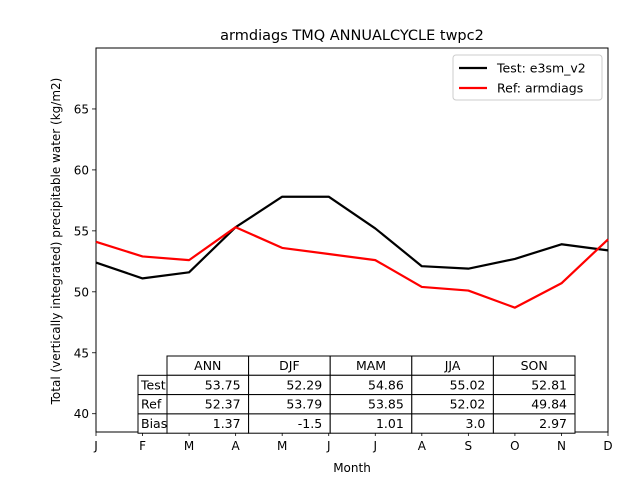 Image resolution: width=640 pixels, height=485 pixels. Describe the element at coordinates (540, 88) in the screenshot. I see `legend-label: Ref: armdiags` at that location.